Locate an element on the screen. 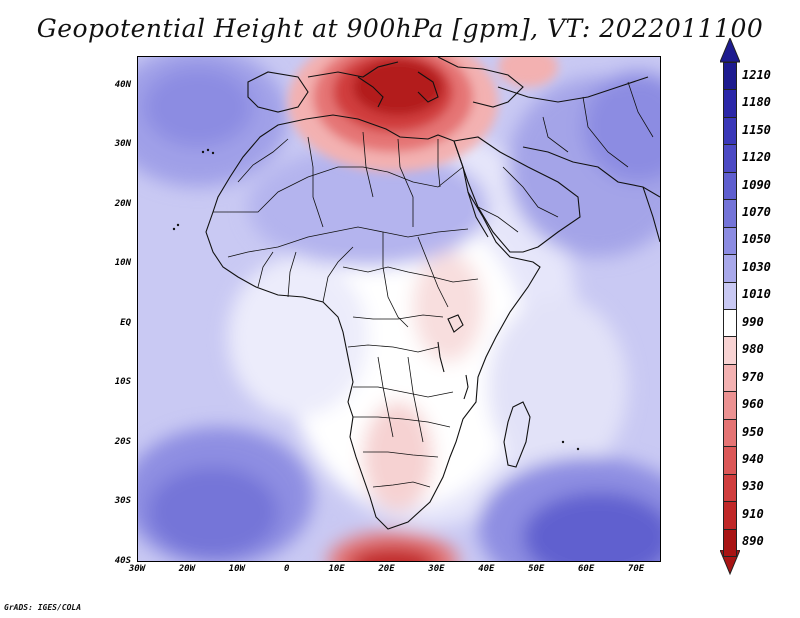 The image size is (800, 618). colorbar-label: 1070 is located at coordinates (756, 211).